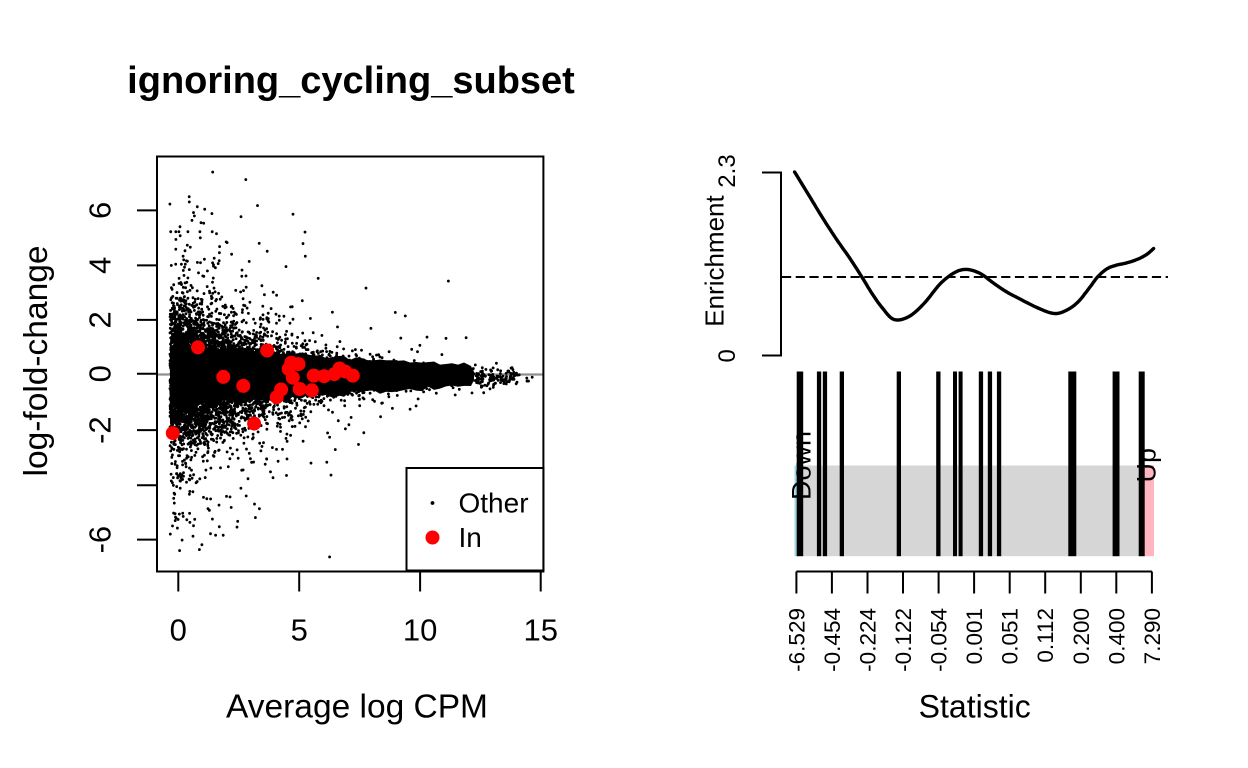 The height and width of the screenshot is (768, 1248). What do you see at coordinates (36, 361) in the screenshot?
I see `svg-text: log-fold-change` at bounding box center [36, 361].